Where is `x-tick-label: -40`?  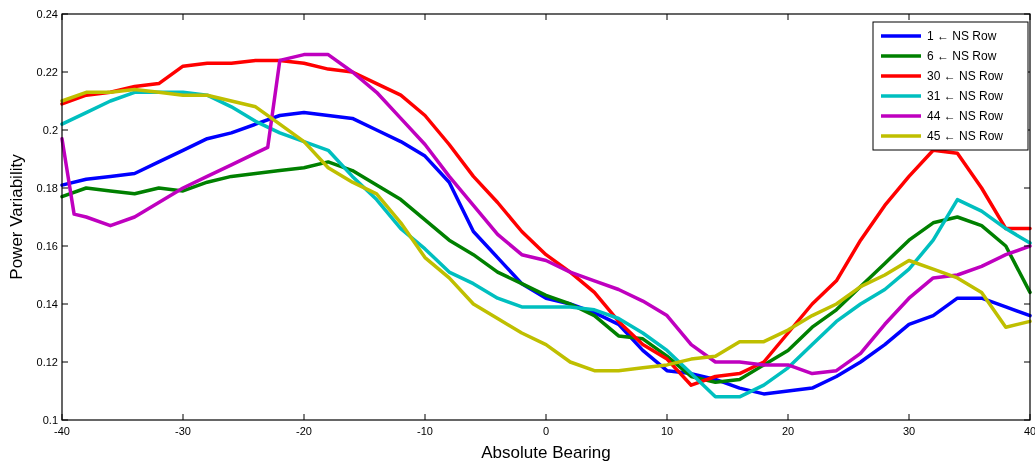 x-tick-label: -40 is located at coordinates (62, 431).